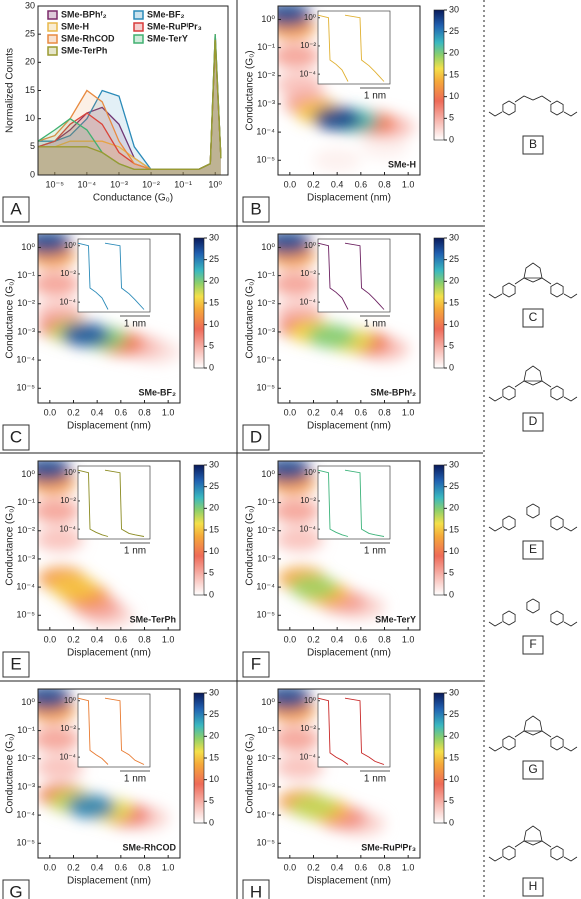 This screenshot has width=581, height=899. What do you see at coordinates (30, 34) in the screenshot?
I see `y-tick-label: 25` at bounding box center [30, 34].